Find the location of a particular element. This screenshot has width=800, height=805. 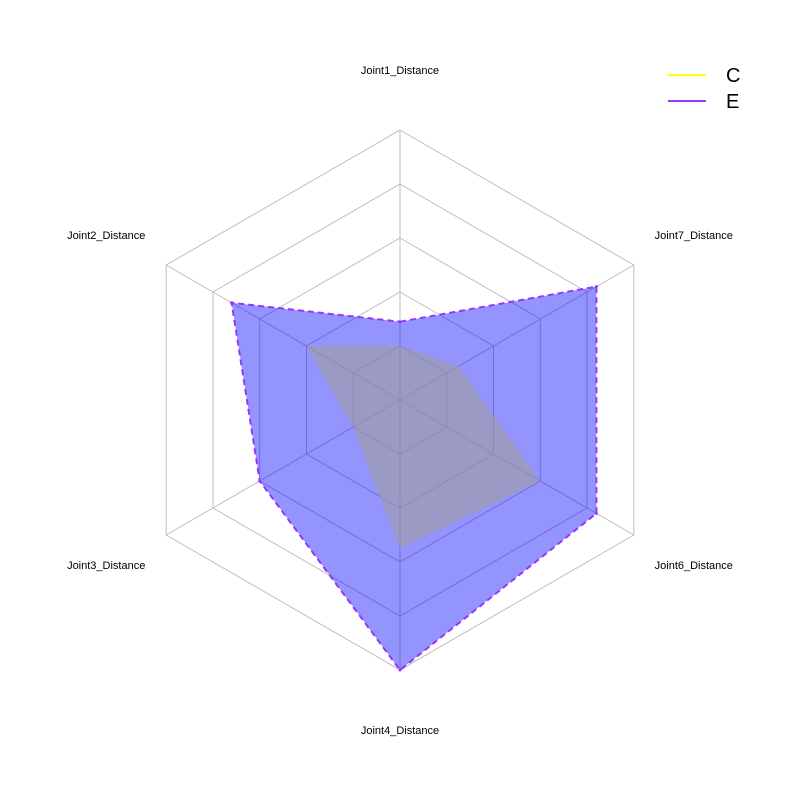

axis-label-joint7-distance: Joint7_Distance is located at coordinates (694, 236).